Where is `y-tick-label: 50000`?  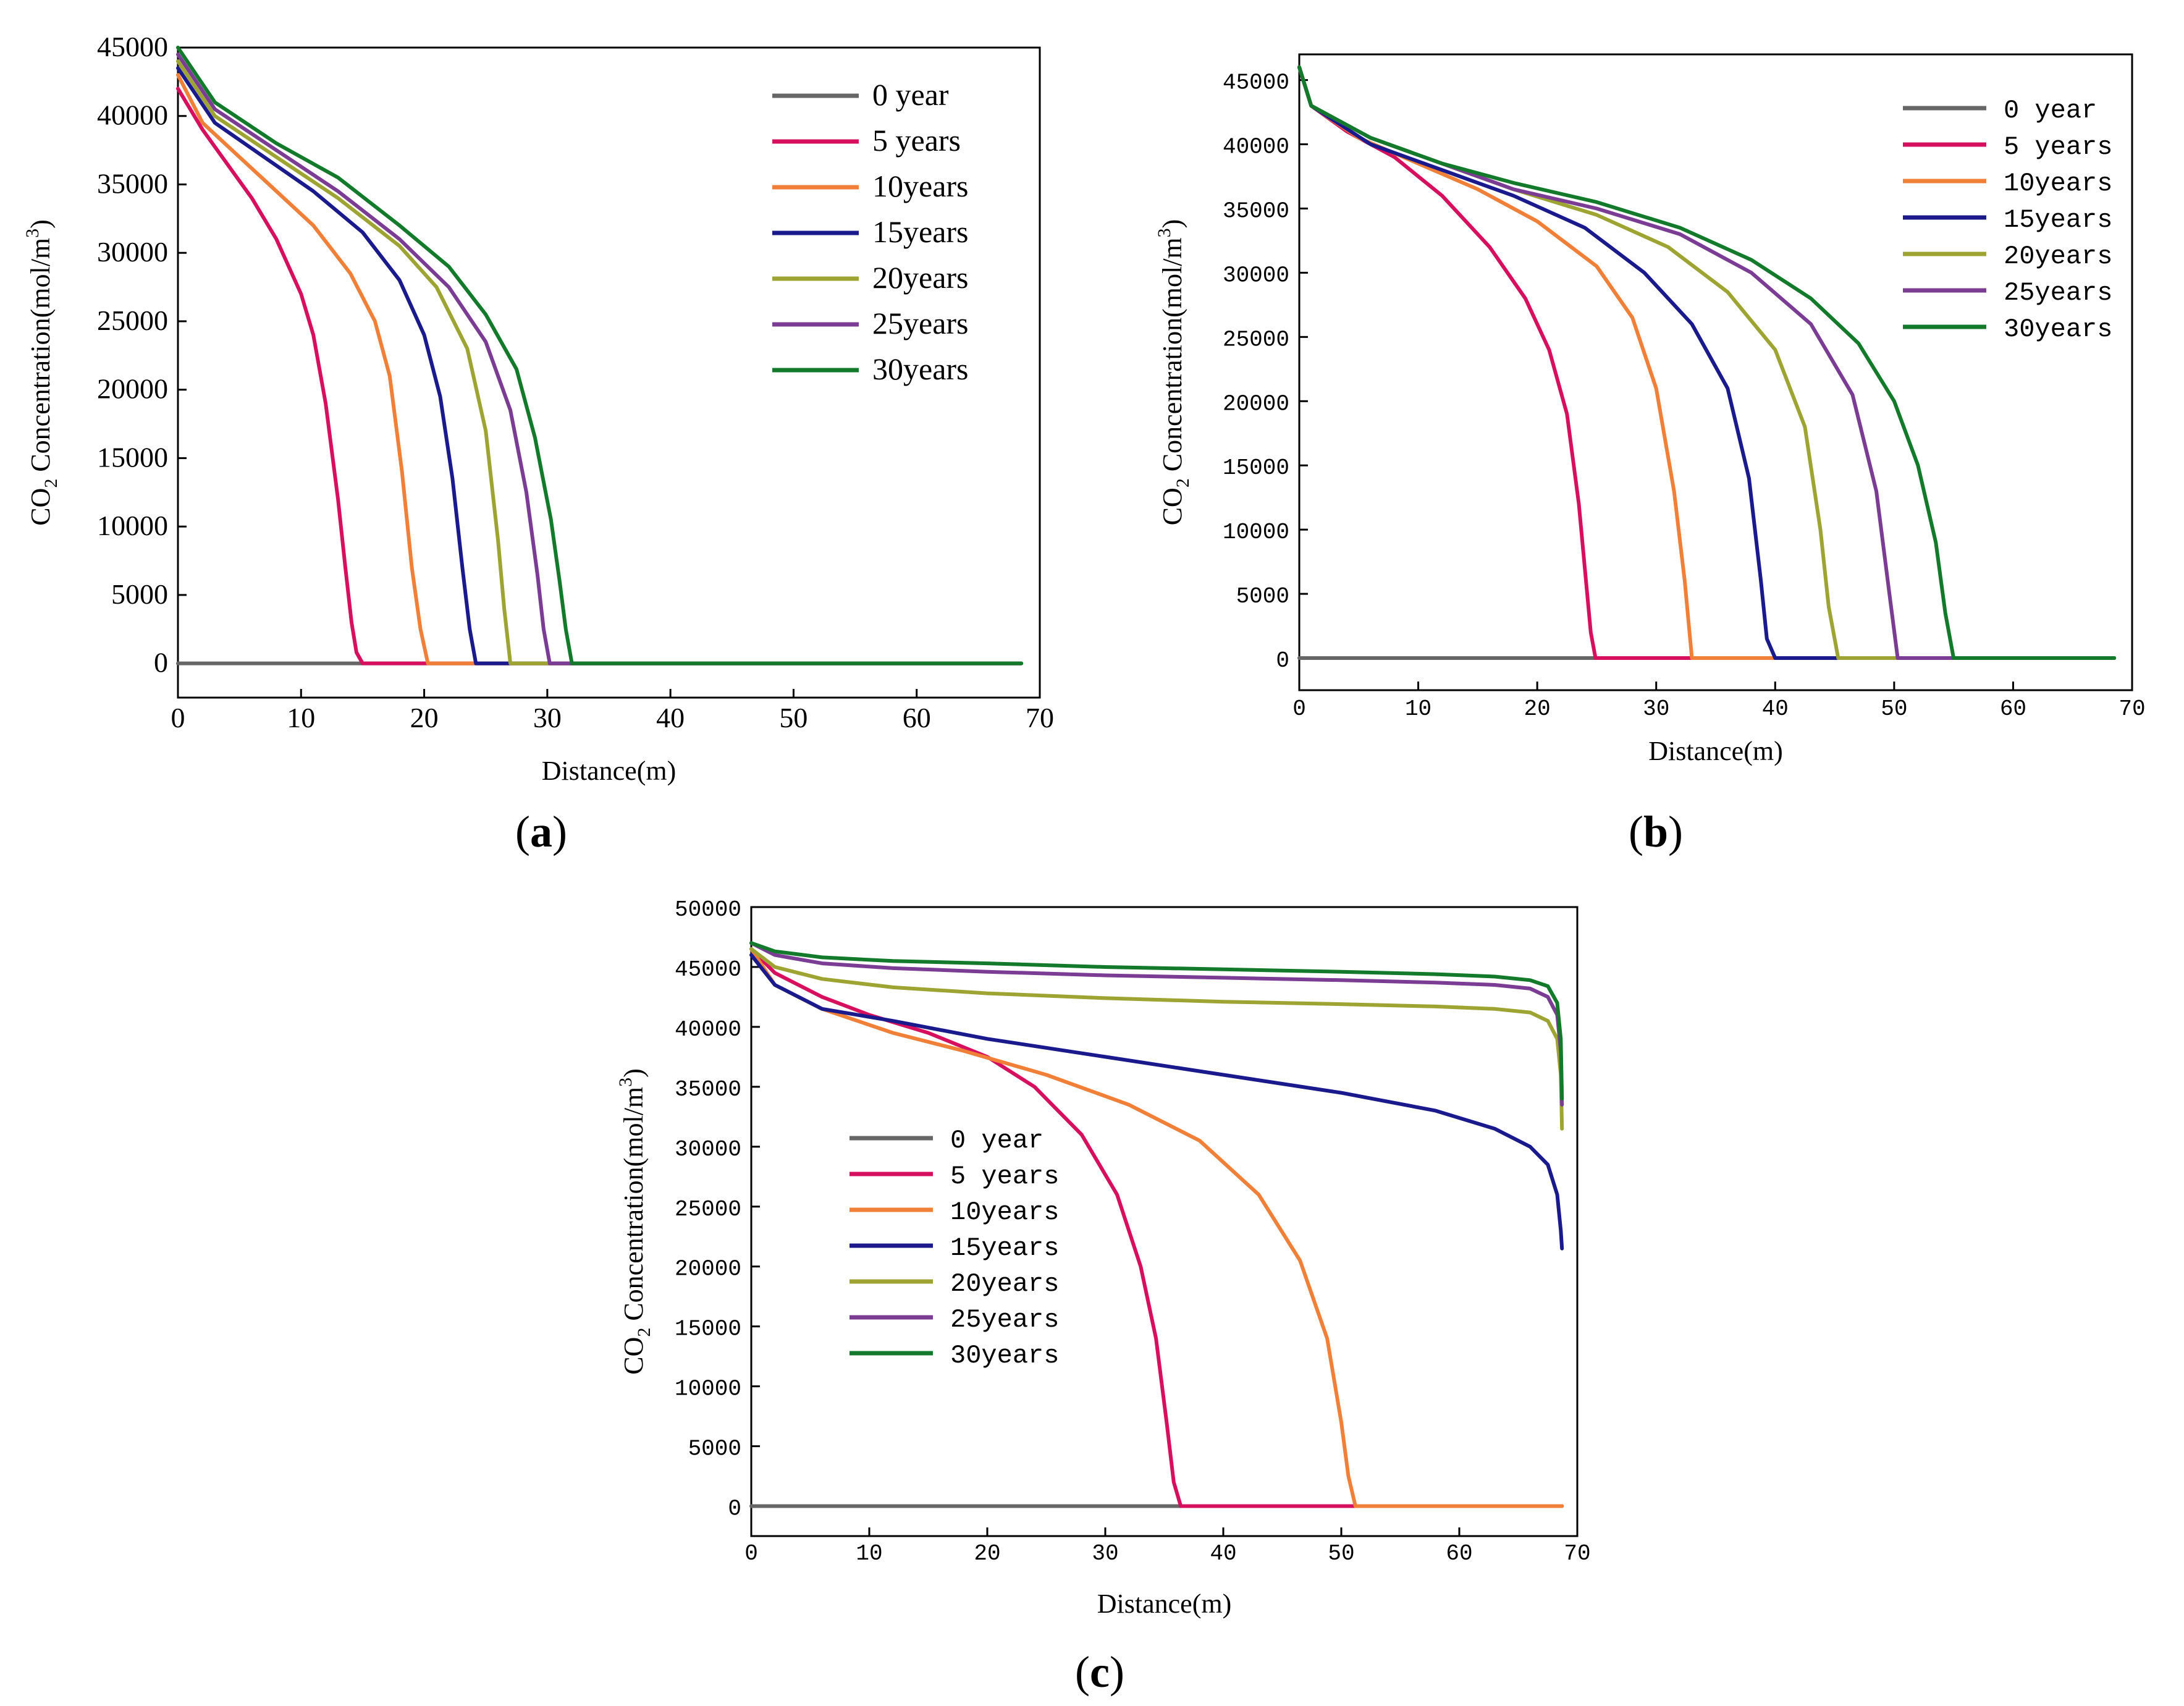
y-tick-label: 50000 is located at coordinates (708, 910).